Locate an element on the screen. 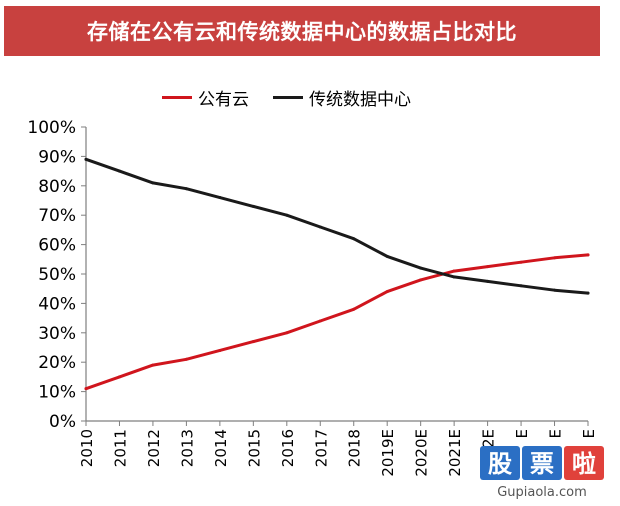 The height and width of the screenshot is (506, 620). x-tick-label: 2021E is located at coordinates (455, 453).